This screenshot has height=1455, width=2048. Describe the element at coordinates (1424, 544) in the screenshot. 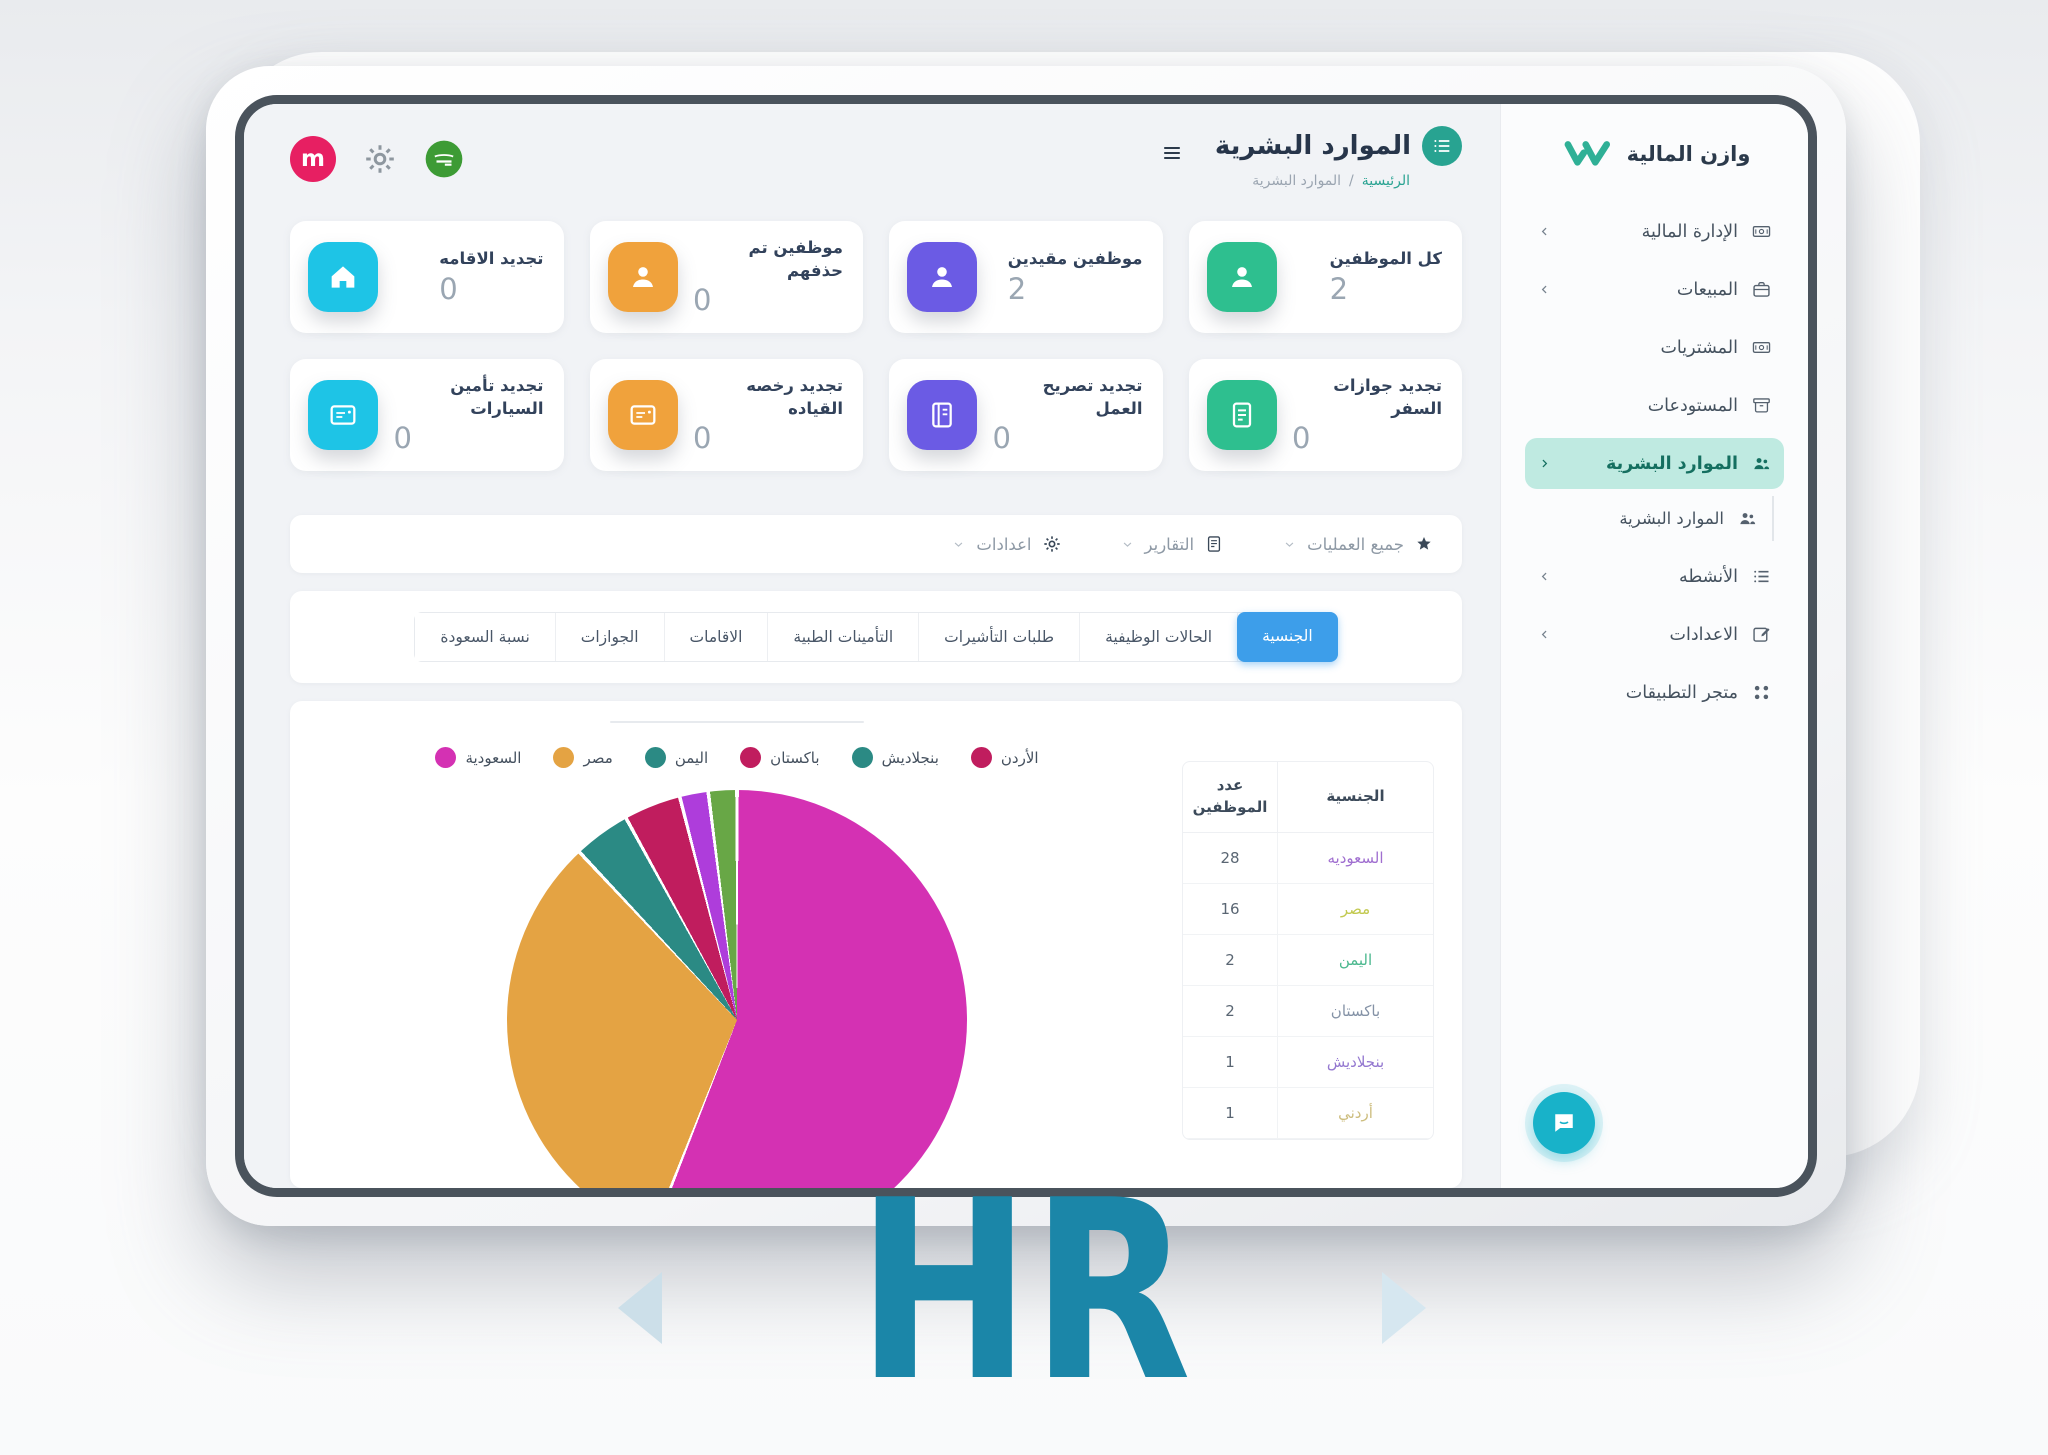

I see `star-icon` at that location.